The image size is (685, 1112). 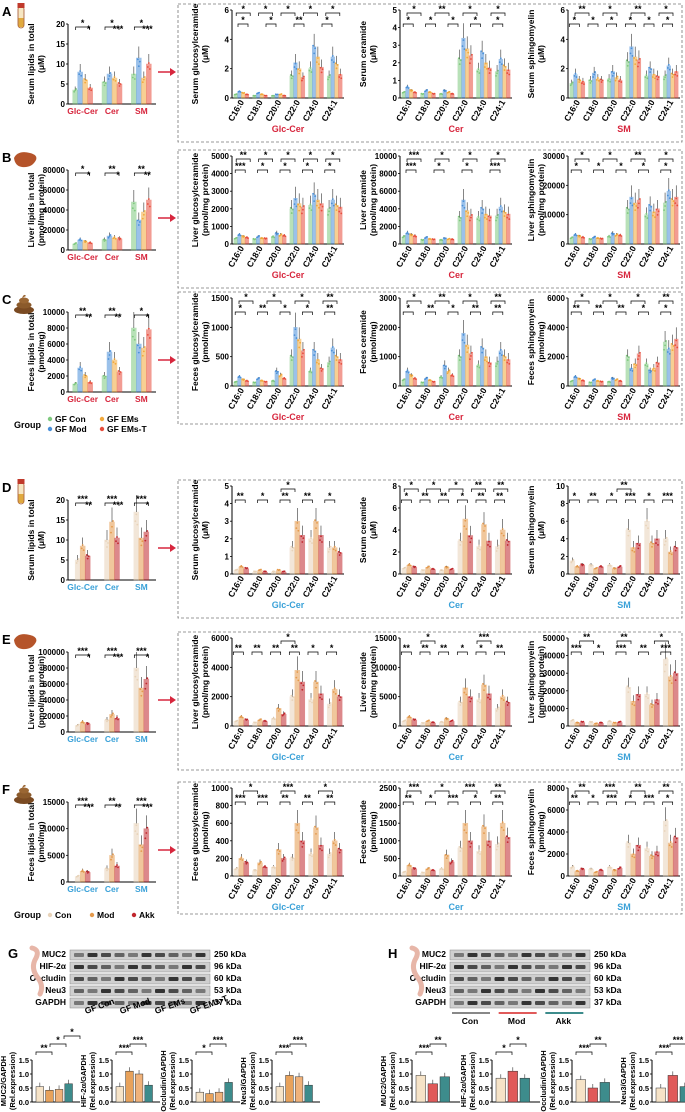 I want to click on legend-label: Mod, so click(x=105, y=915).